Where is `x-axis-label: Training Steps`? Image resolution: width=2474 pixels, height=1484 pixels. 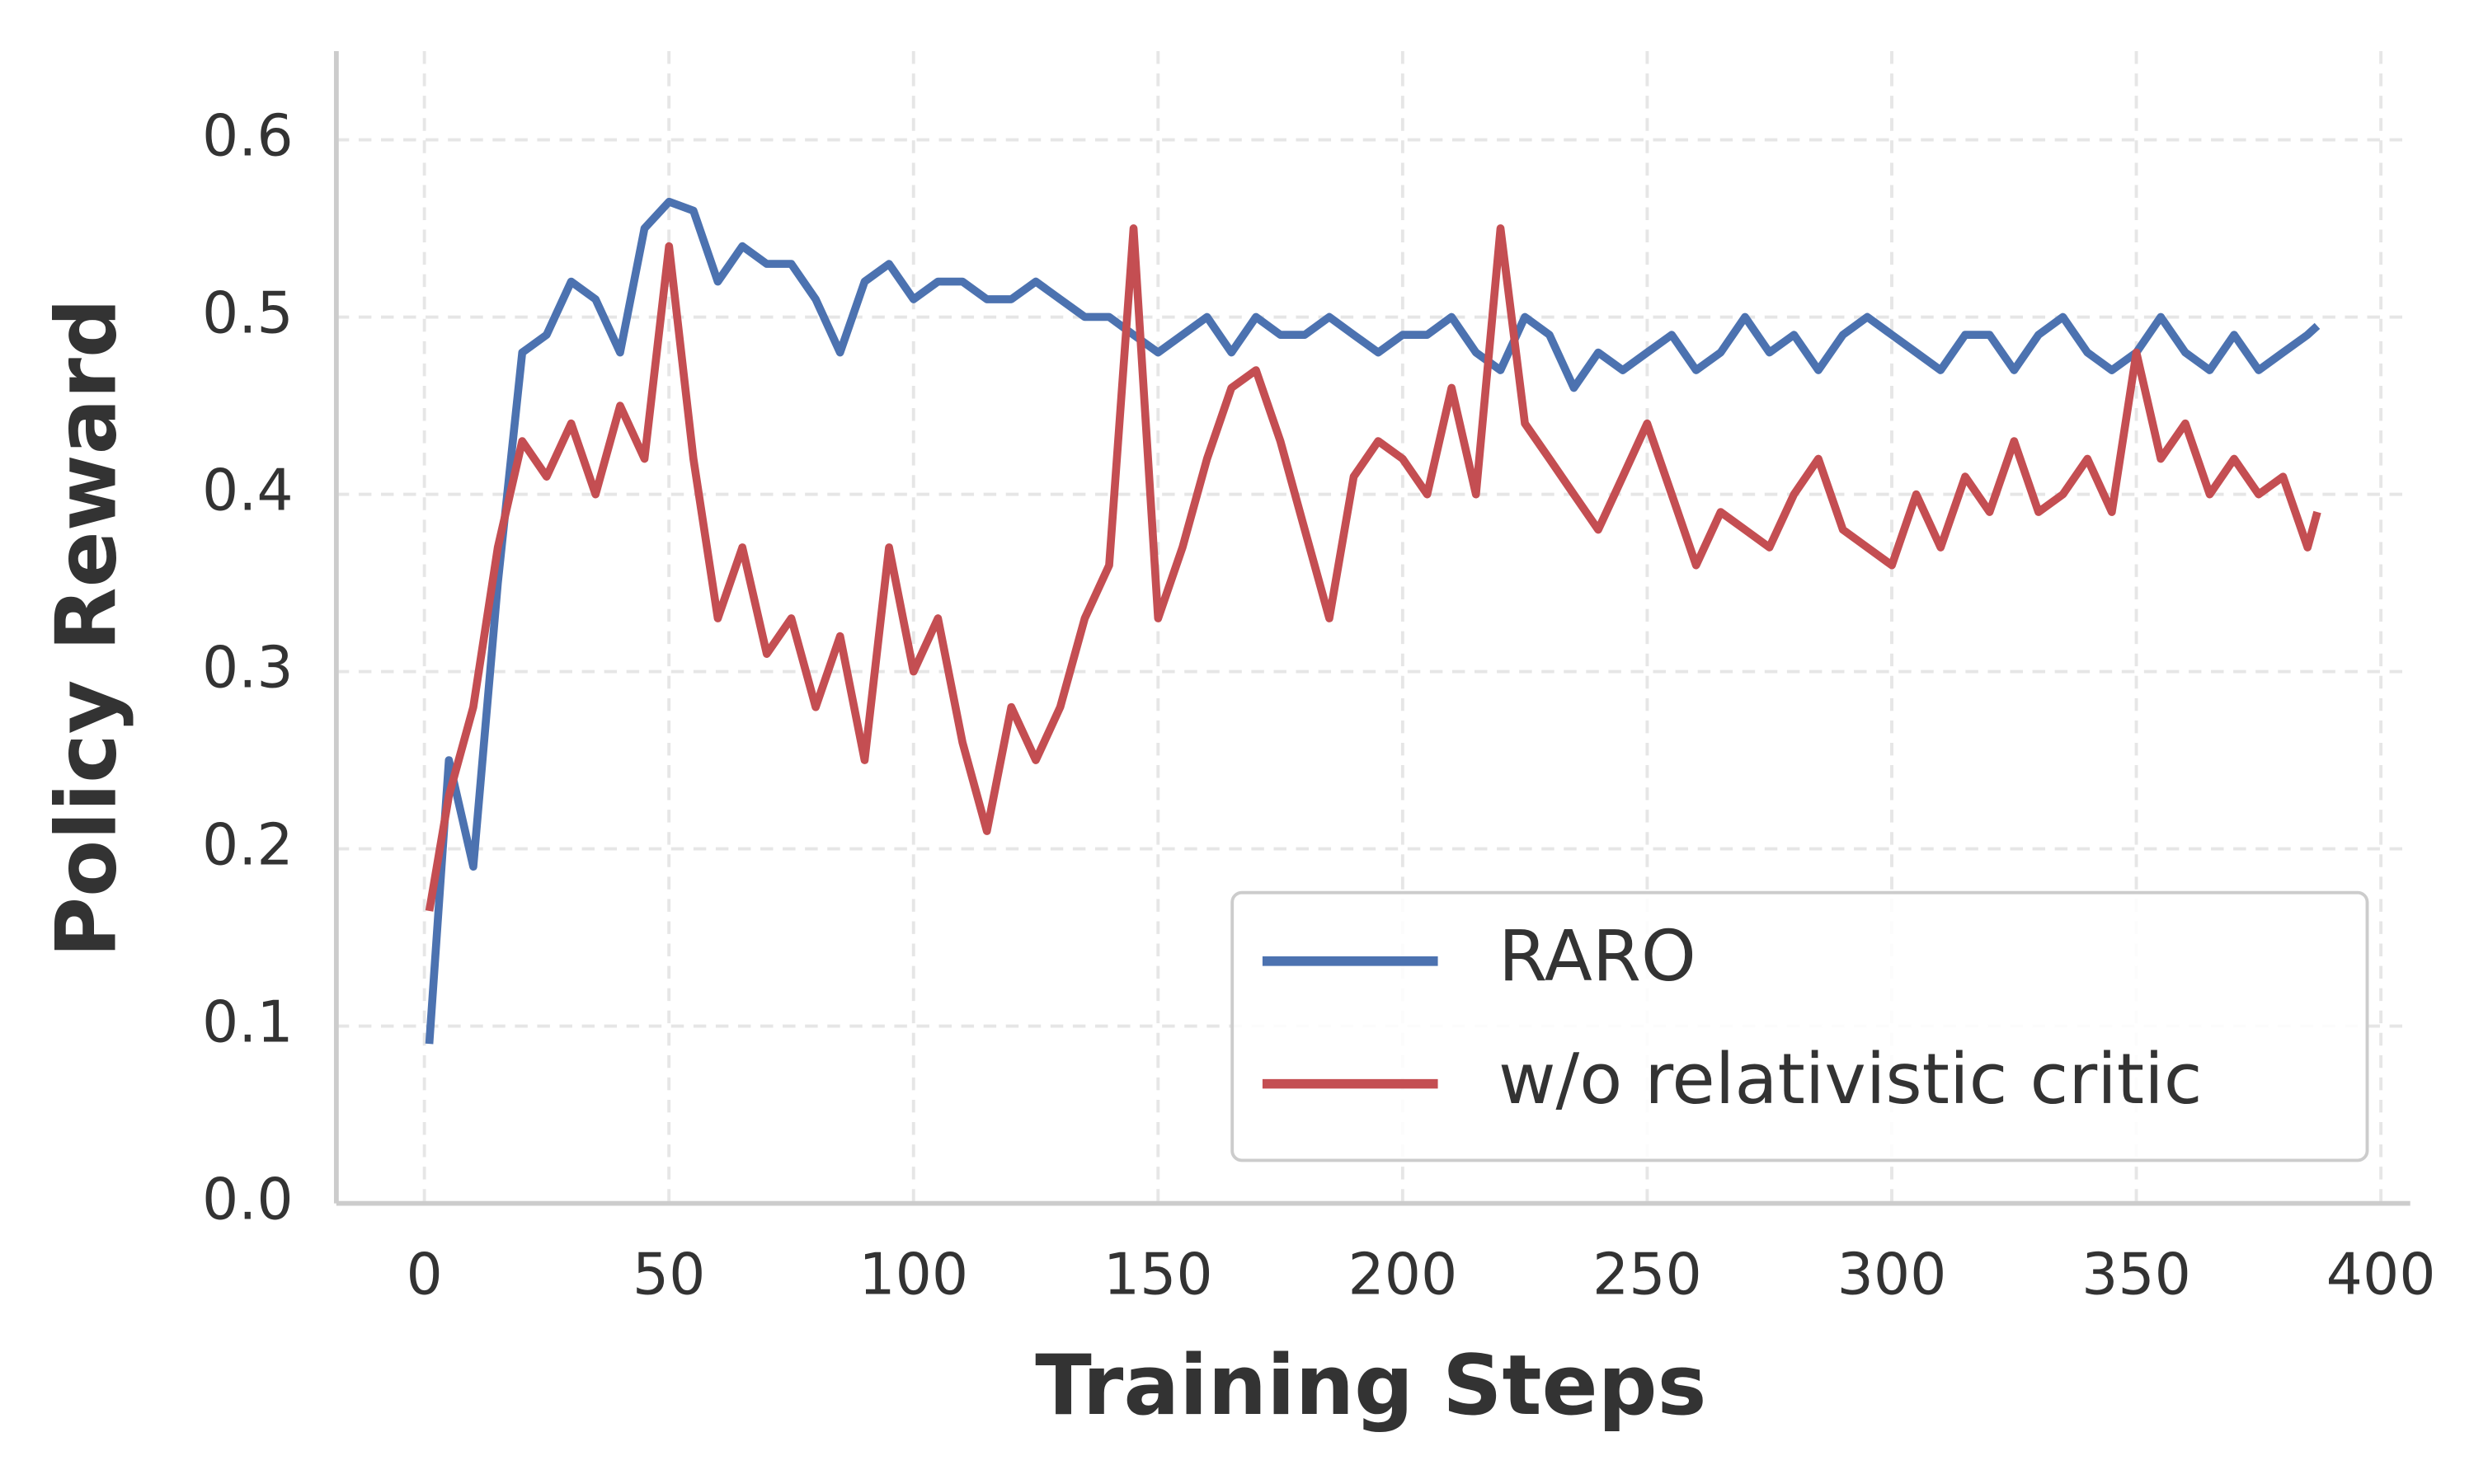
x-axis-label: Training Steps is located at coordinates (1370, 1385).